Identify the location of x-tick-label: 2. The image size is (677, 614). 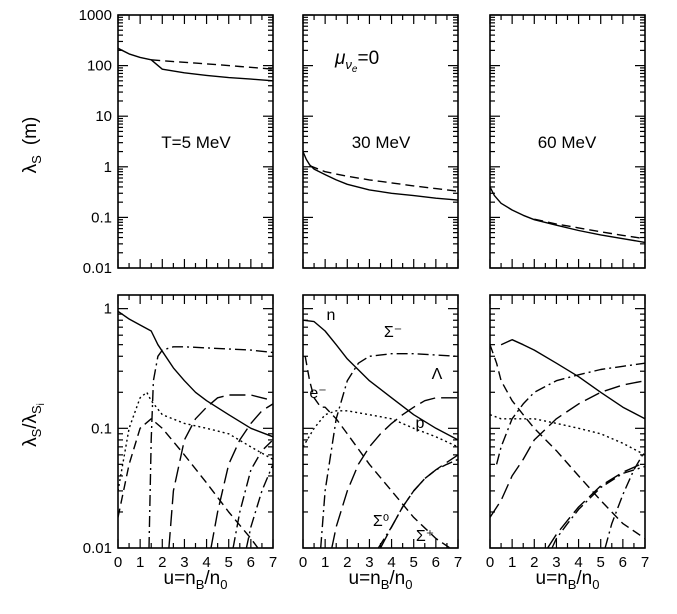
(534, 562).